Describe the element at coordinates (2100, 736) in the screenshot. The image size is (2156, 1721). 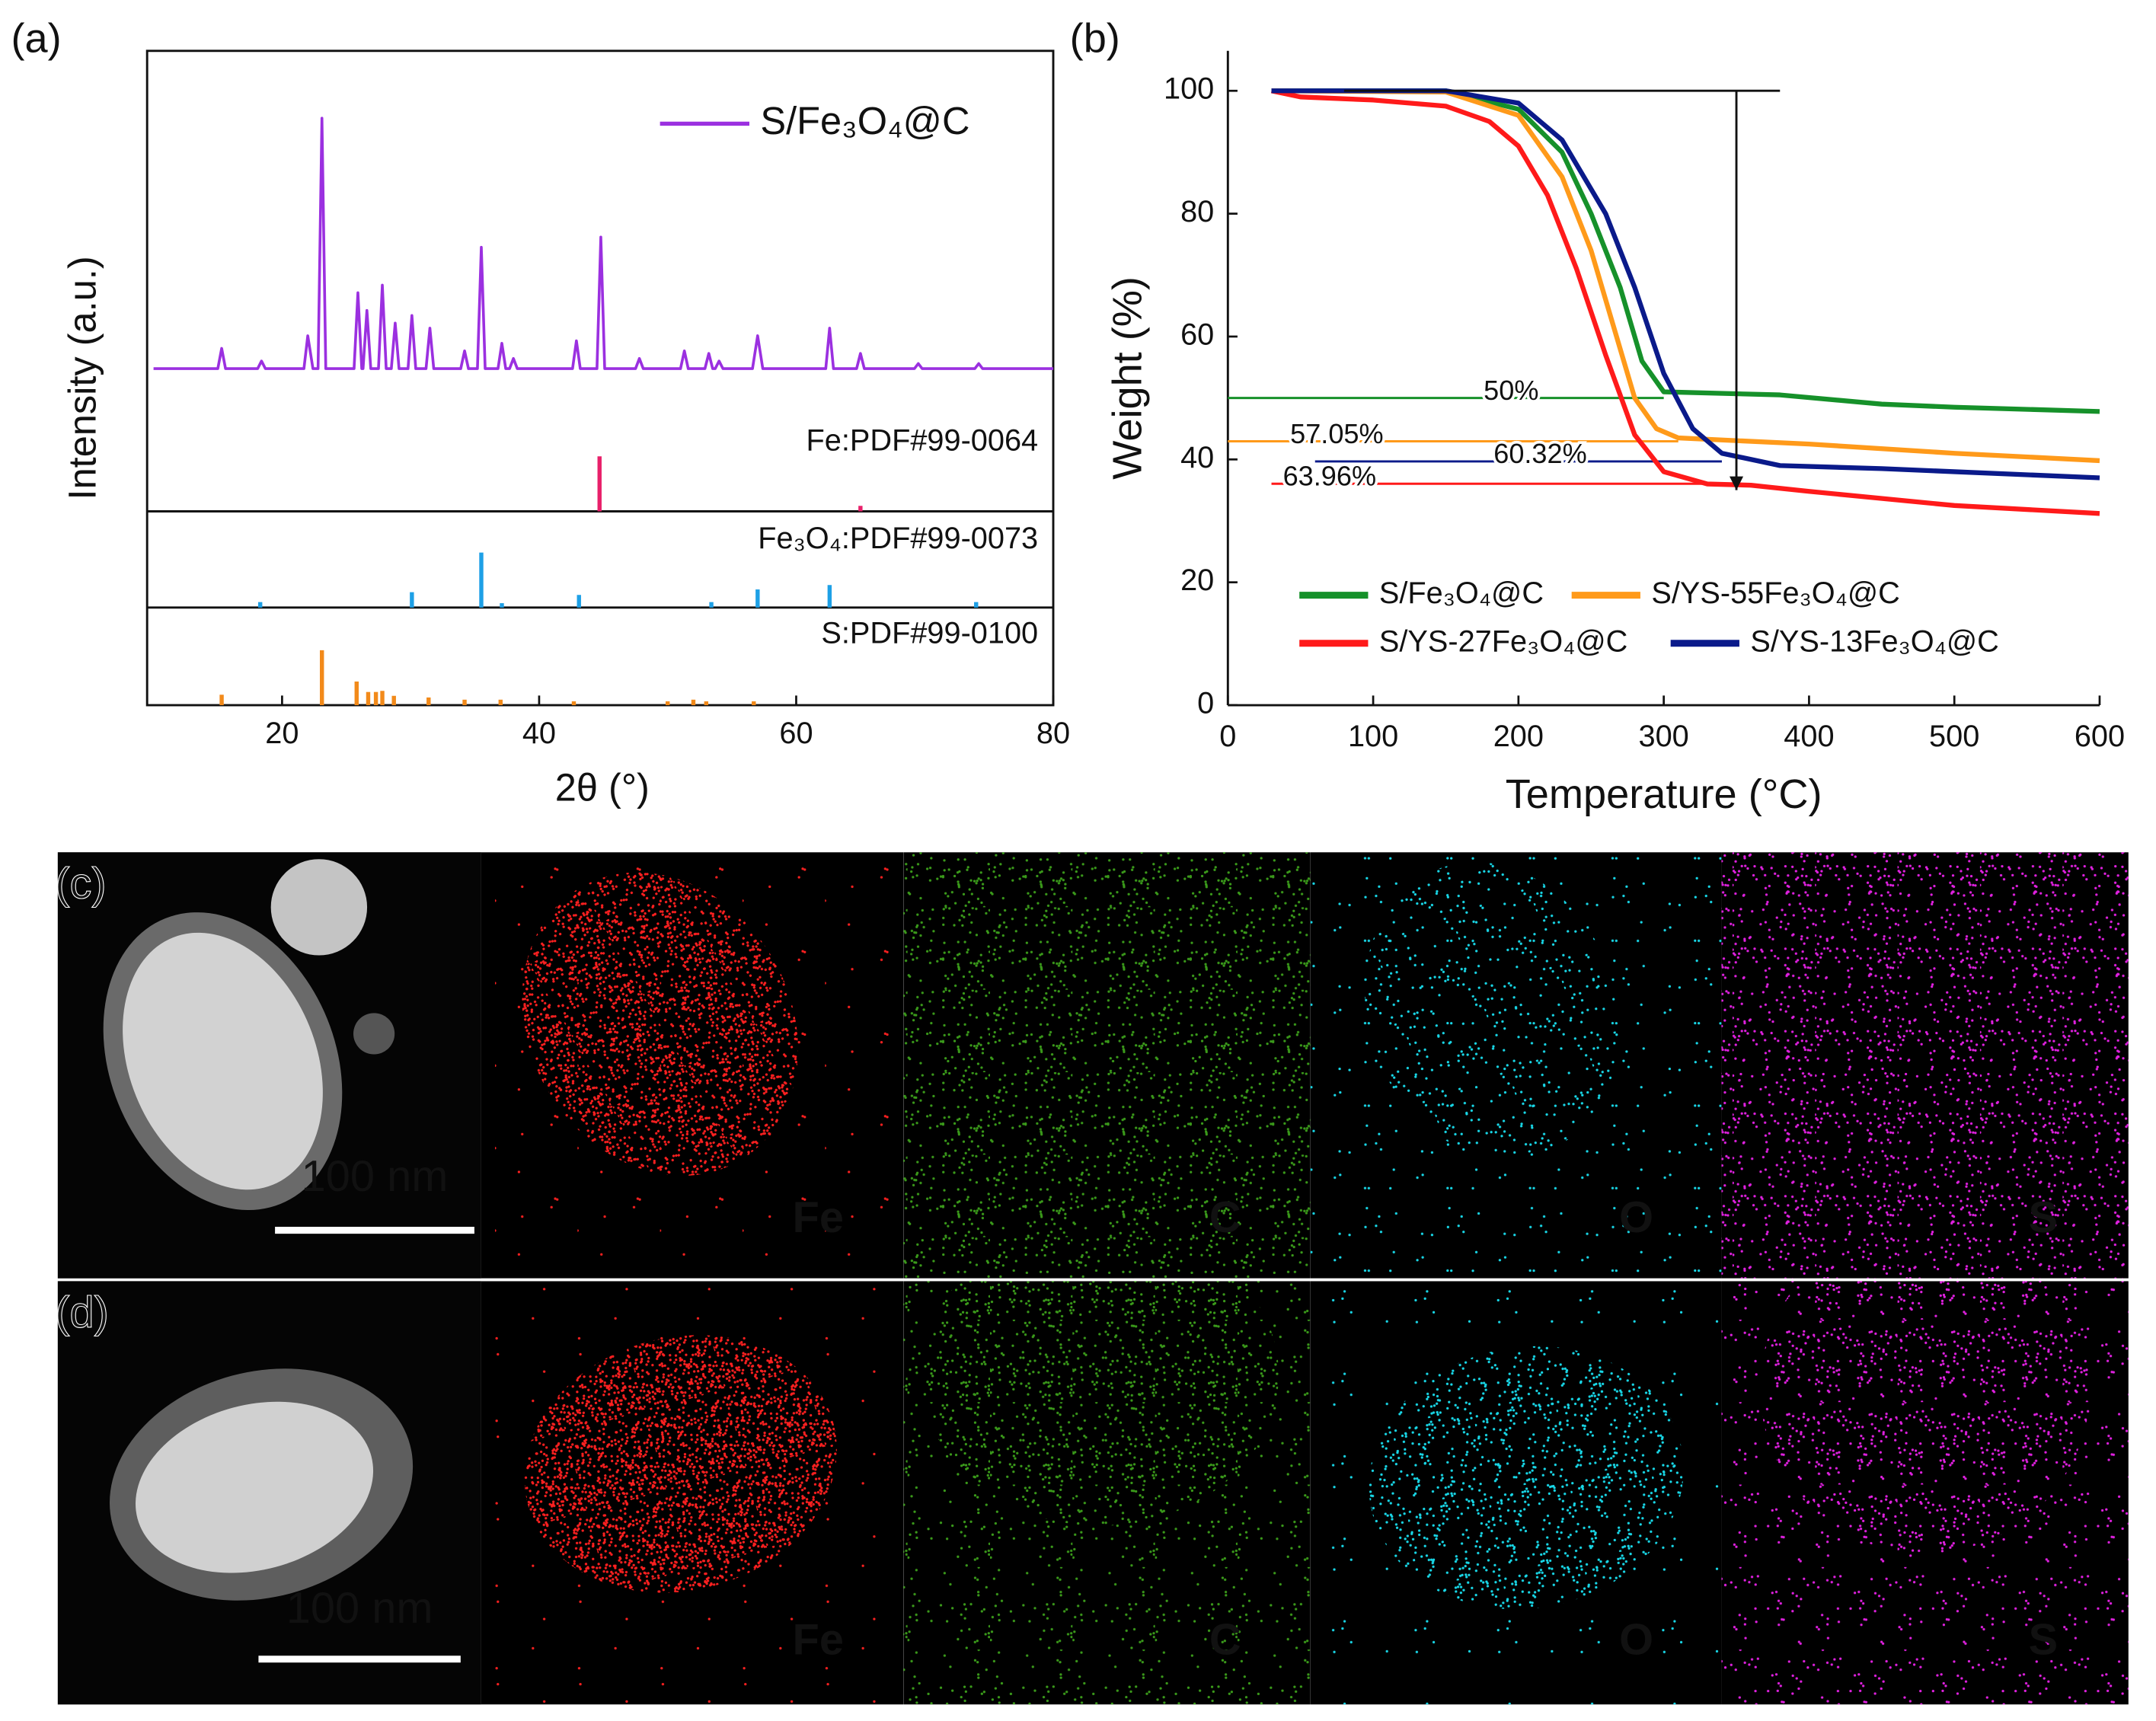
I see `x-tick-label: 600` at that location.